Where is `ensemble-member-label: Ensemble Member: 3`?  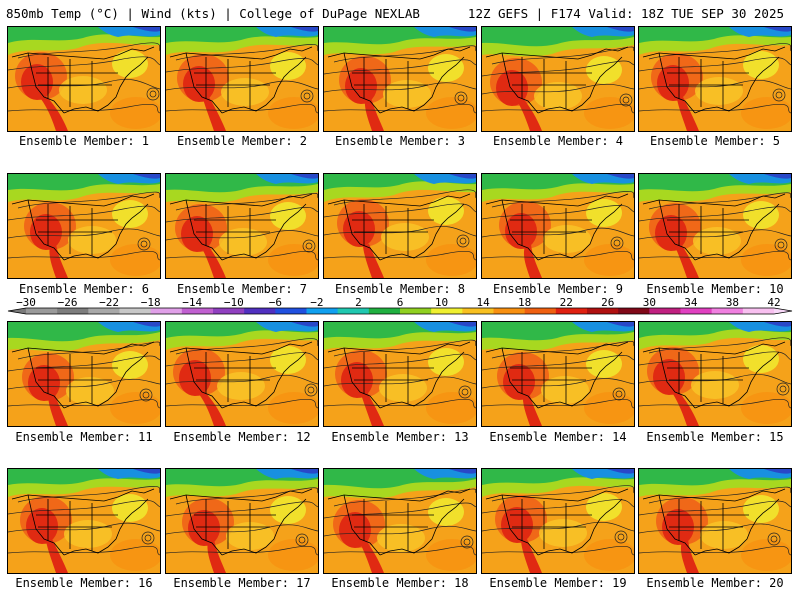
ensemble-member-label: Ensemble Member: 3 is located at coordinates (400, 141).